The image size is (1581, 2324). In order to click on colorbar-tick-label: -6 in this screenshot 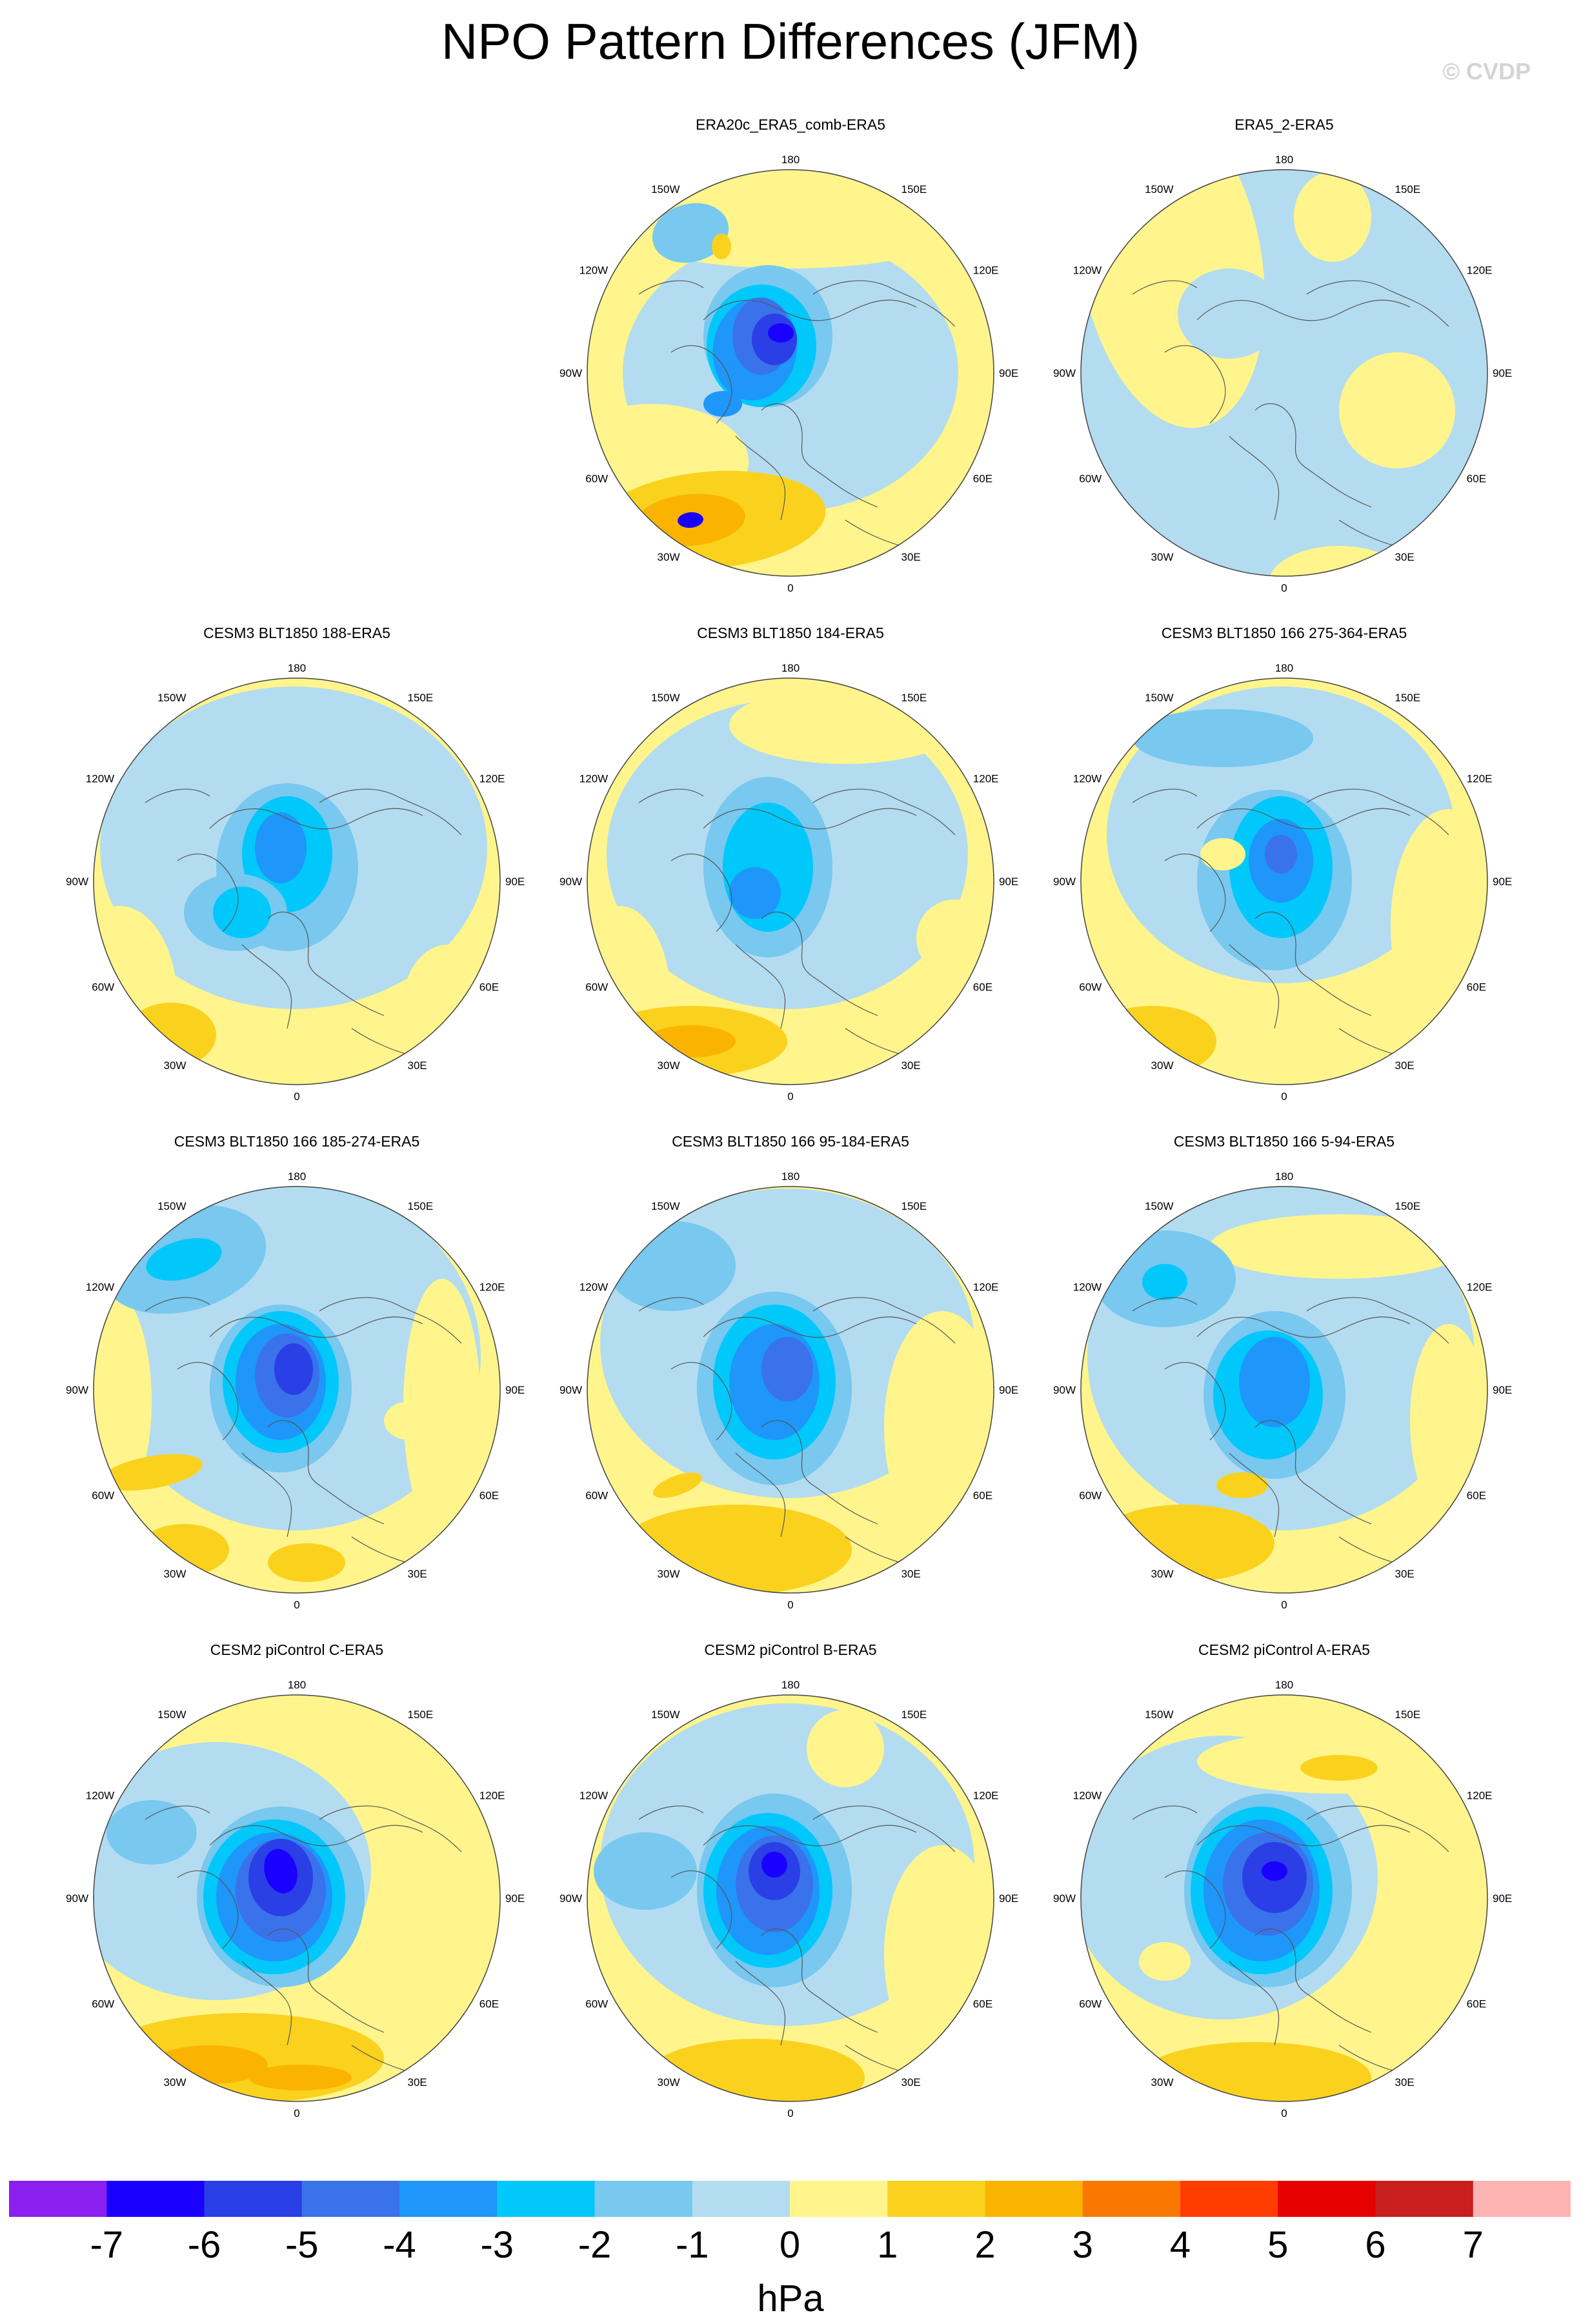, I will do `click(204, 2245)`.